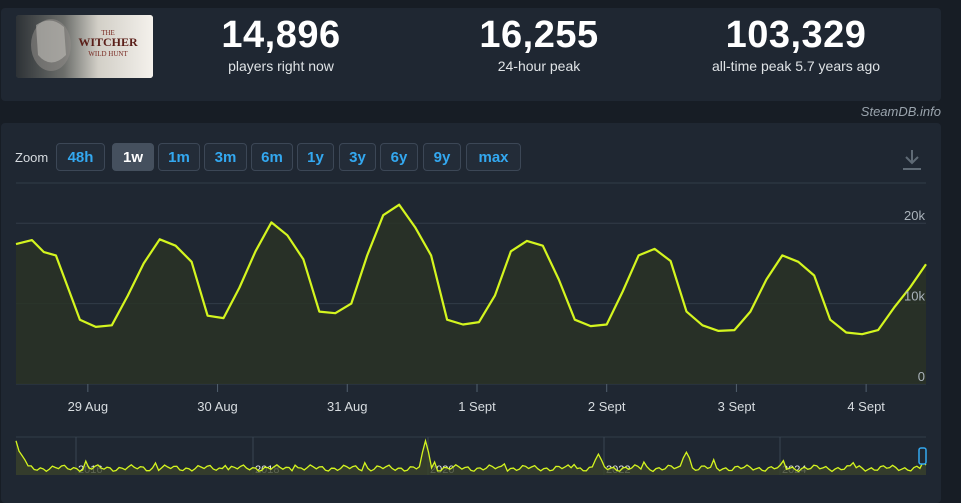 The width and height of the screenshot is (961, 503). I want to click on svg-text: THE, so click(108, 33).